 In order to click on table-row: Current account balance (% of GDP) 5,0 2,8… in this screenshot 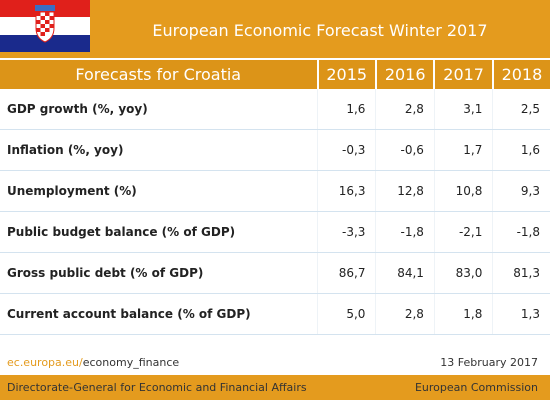, I will do `click(275, 314)`.